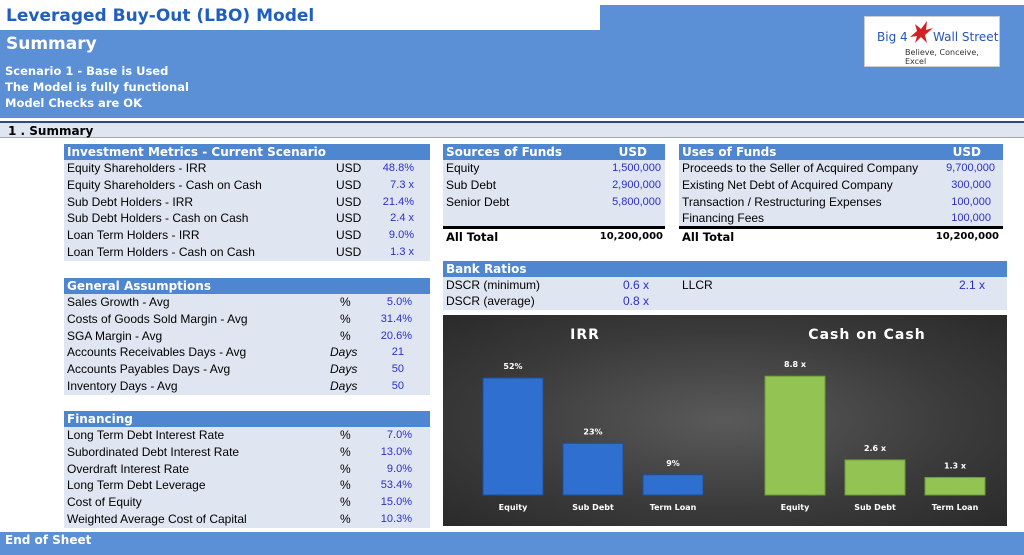  What do you see at coordinates (157, 519) in the screenshot?
I see `financing-label: Weighted Average Cost of Capital` at bounding box center [157, 519].